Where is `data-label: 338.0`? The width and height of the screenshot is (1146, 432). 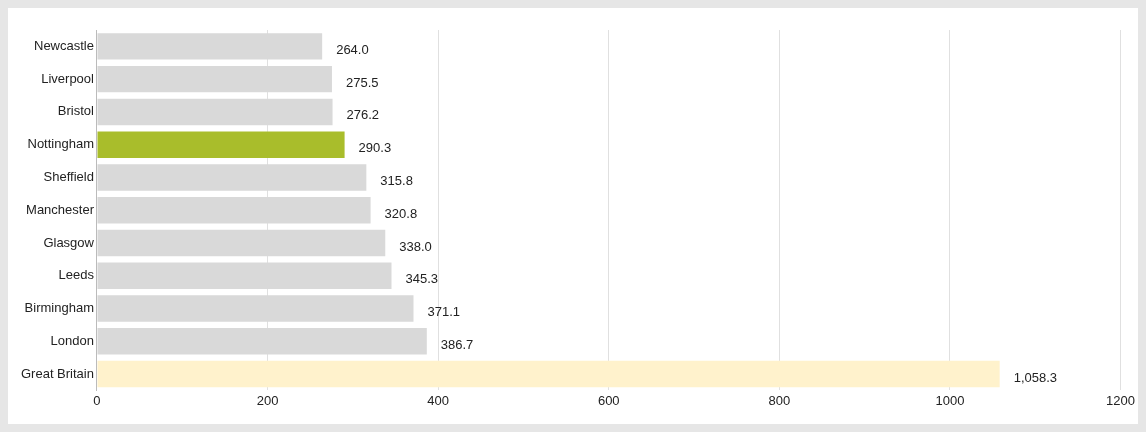 data-label: 338.0 is located at coordinates (415, 246).